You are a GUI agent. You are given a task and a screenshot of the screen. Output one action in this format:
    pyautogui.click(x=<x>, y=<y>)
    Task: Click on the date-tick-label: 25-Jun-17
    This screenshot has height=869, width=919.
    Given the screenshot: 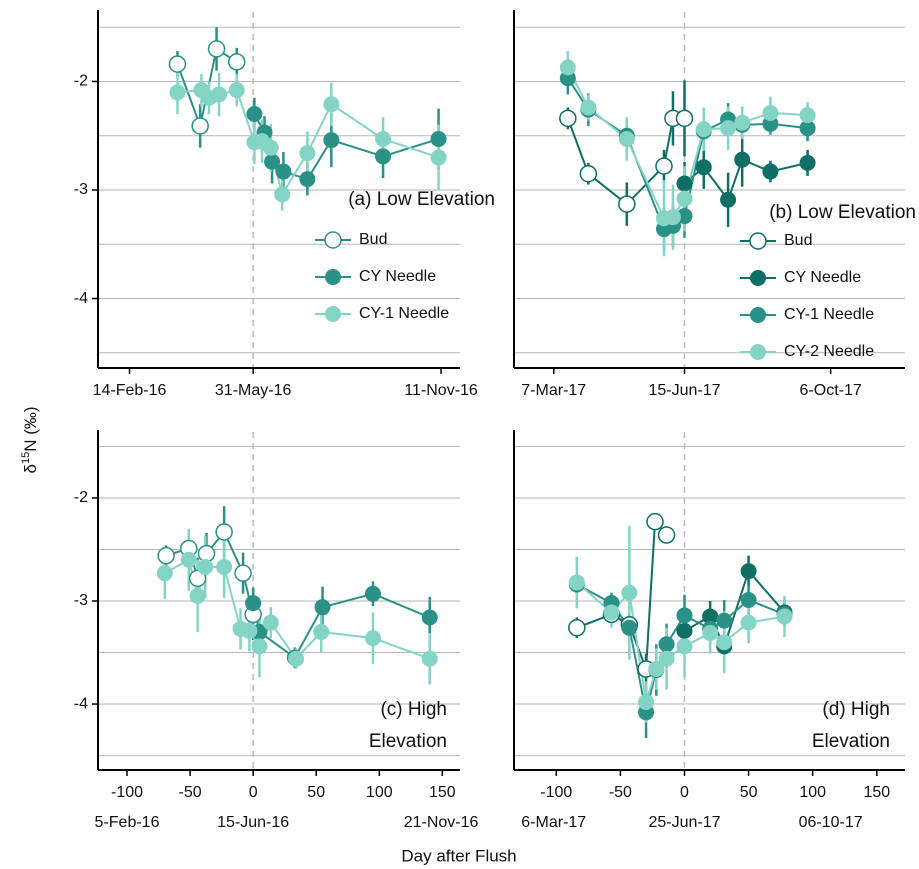 What is the action you would take?
    pyautogui.click(x=684, y=822)
    